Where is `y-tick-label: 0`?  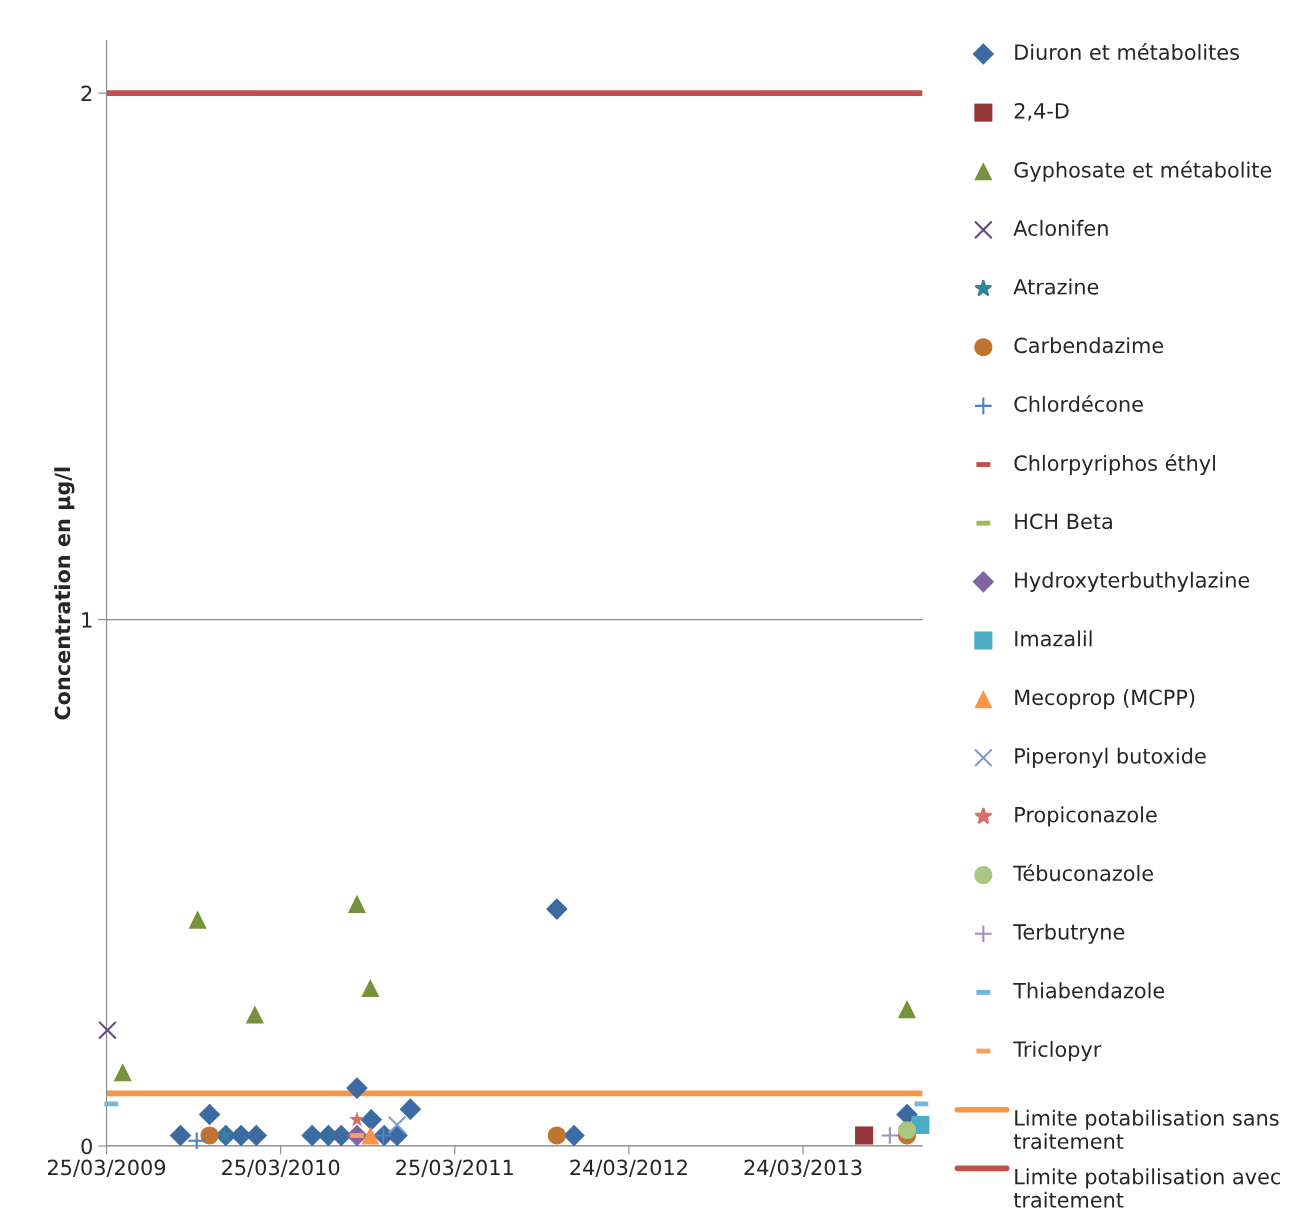
y-tick-label: 0 is located at coordinates (86, 1146).